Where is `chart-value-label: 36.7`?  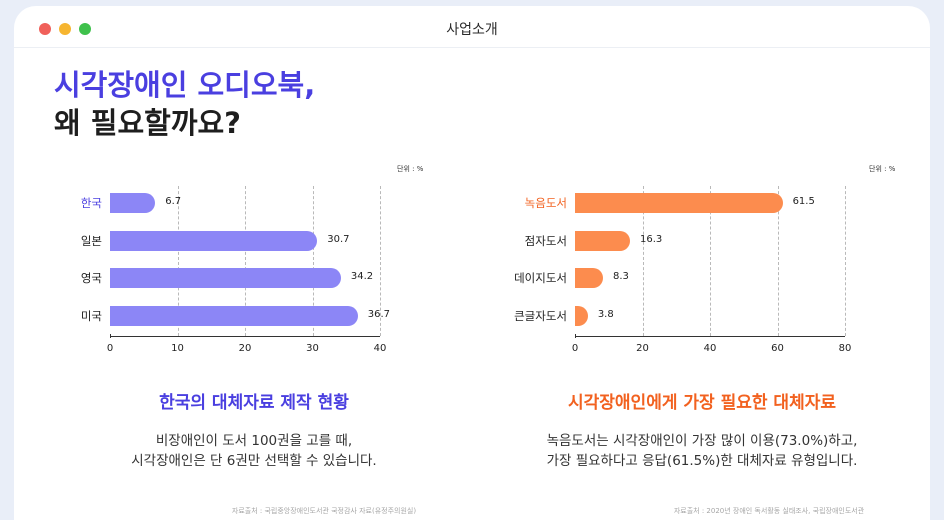 chart-value-label: 36.7 is located at coordinates (378, 314).